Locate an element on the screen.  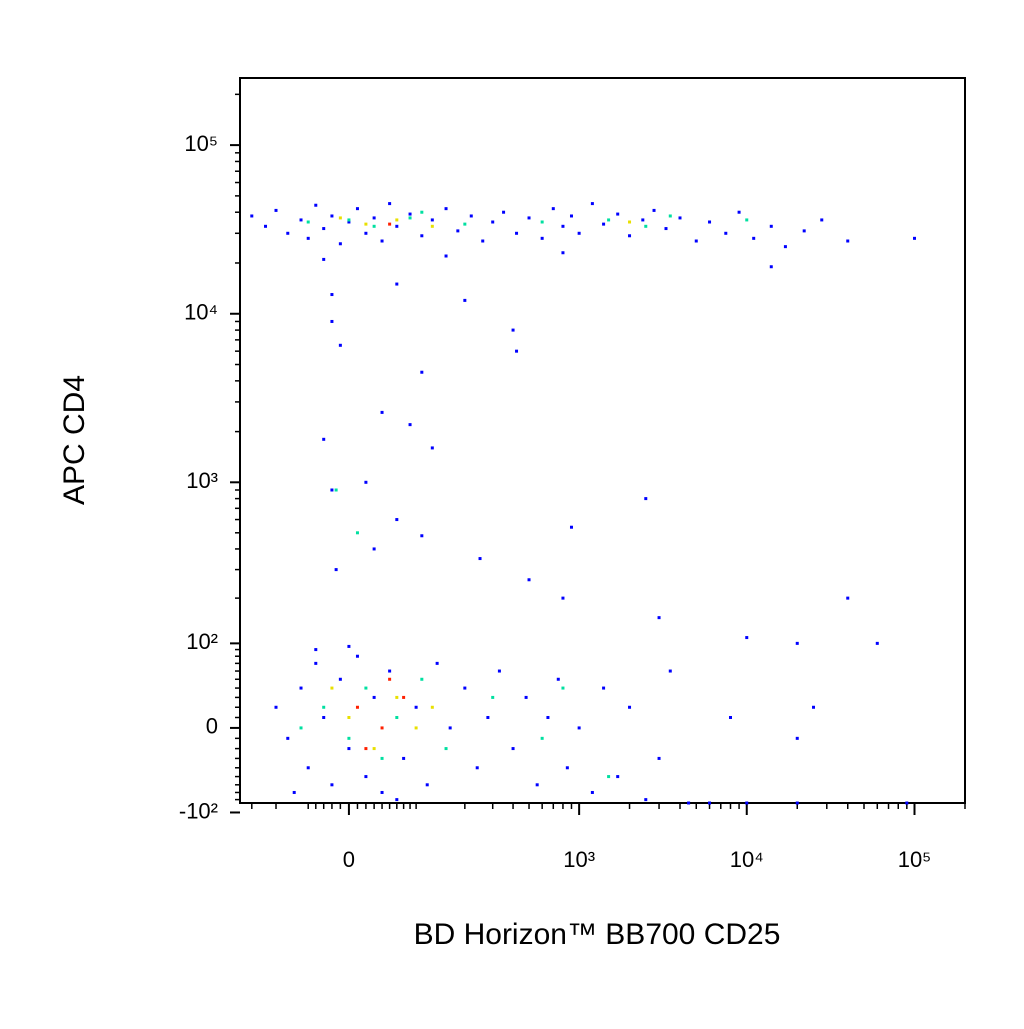
x-axis-label: BD Horizon™ BB700 CD25 is located at coordinates (597, 934).